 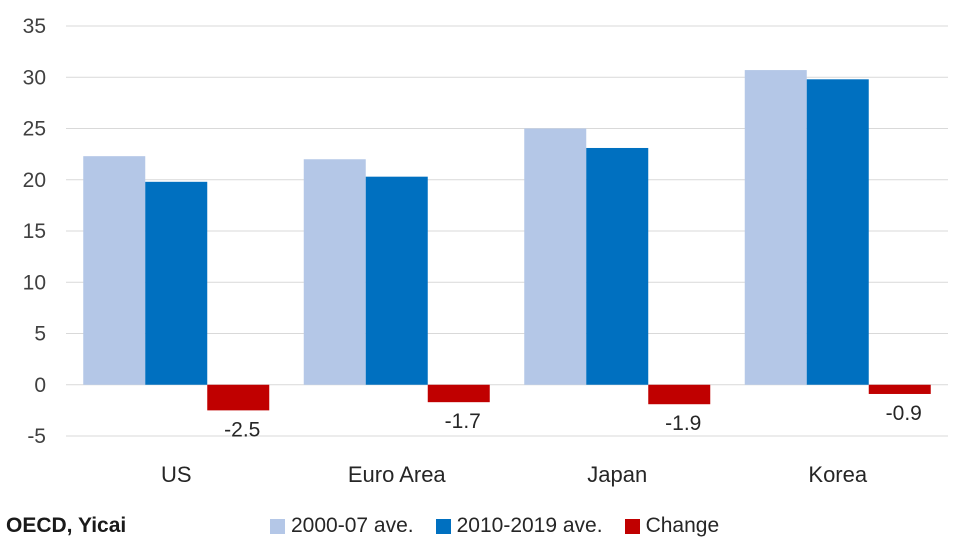 What do you see at coordinates (397, 474) in the screenshot?
I see `x-category-label: Euro Area` at bounding box center [397, 474].